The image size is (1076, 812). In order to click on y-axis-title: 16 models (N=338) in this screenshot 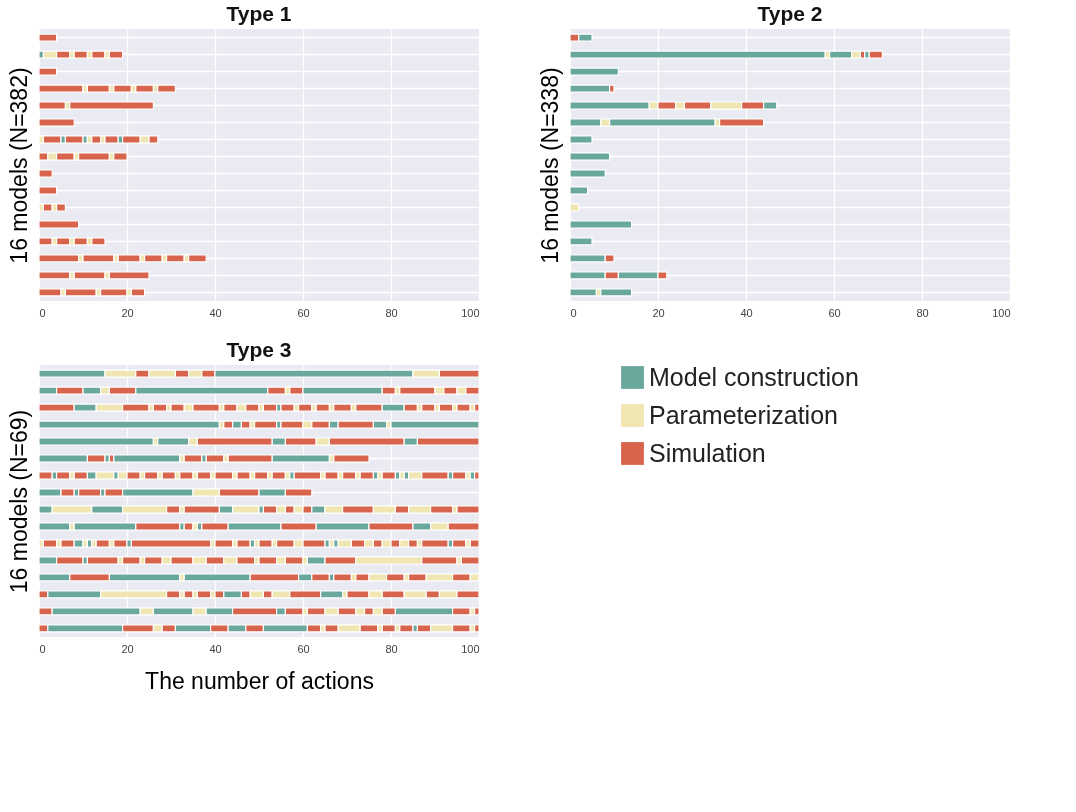, I will do `click(549, 165)`.